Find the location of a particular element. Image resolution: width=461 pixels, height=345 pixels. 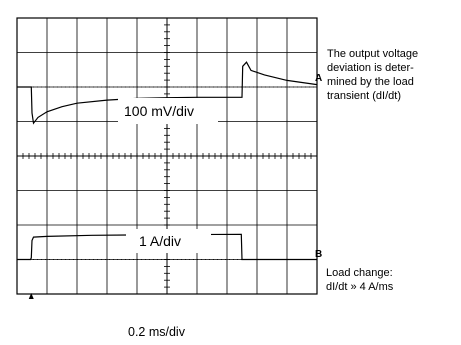

current-trace is located at coordinates (167, 247).